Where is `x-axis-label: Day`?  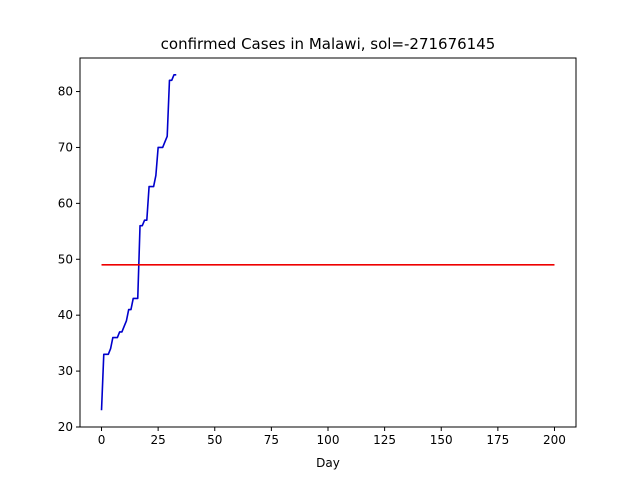 x-axis-label: Day is located at coordinates (328, 463).